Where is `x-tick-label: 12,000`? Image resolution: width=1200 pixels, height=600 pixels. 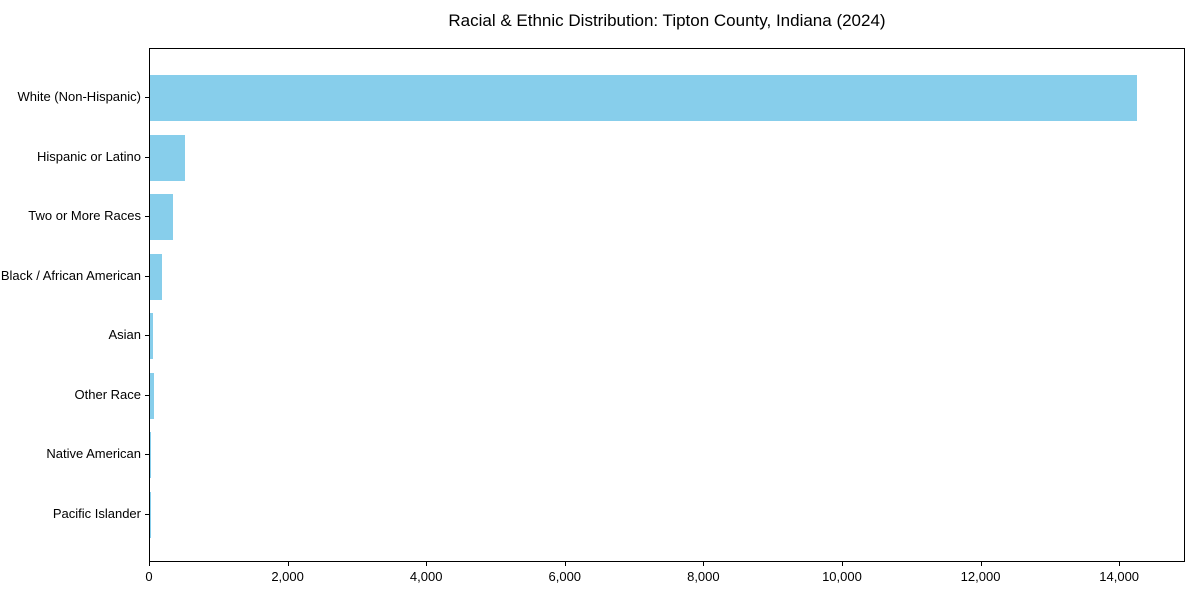
x-tick-label: 12,000 is located at coordinates (980, 576).